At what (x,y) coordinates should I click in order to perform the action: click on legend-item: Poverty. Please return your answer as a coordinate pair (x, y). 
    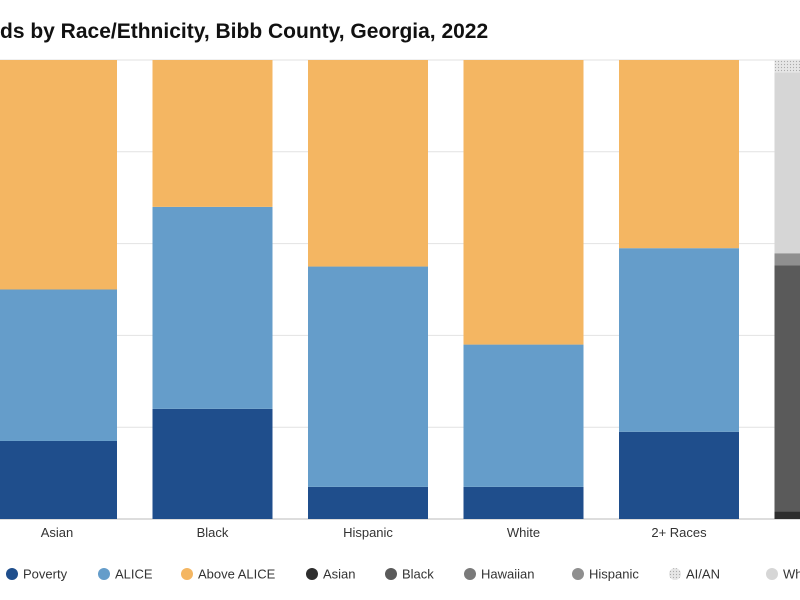
    Looking at the image, I should click on (37, 574).